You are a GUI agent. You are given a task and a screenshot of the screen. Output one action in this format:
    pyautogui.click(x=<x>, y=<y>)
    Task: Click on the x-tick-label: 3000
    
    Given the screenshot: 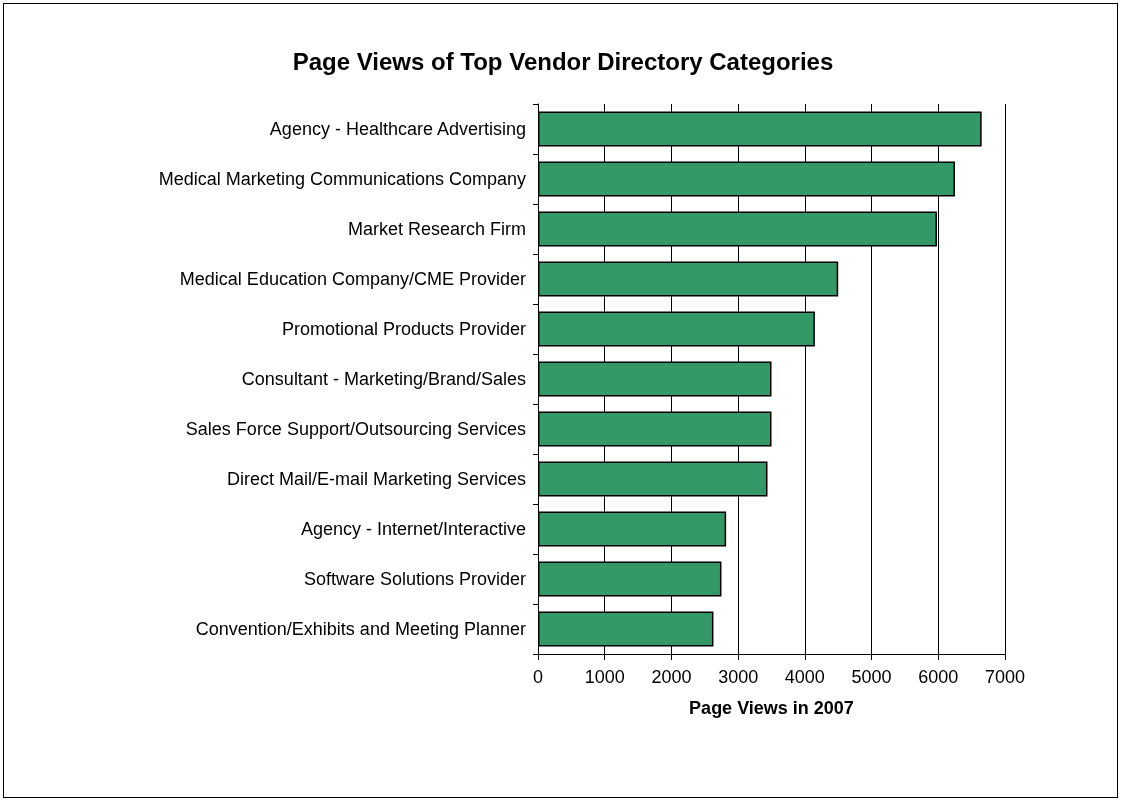 What is the action you would take?
    pyautogui.click(x=738, y=677)
    